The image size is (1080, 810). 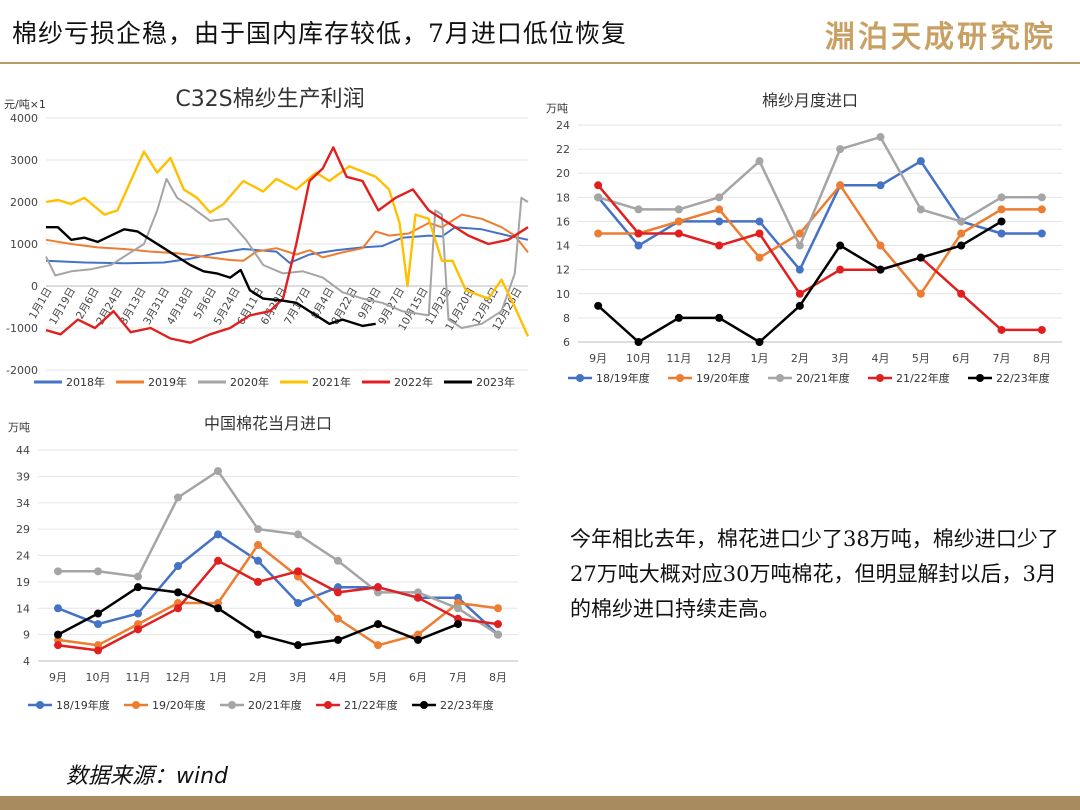 What do you see at coordinates (249, 382) in the screenshot?
I see `legend-label: 2020年` at bounding box center [249, 382].